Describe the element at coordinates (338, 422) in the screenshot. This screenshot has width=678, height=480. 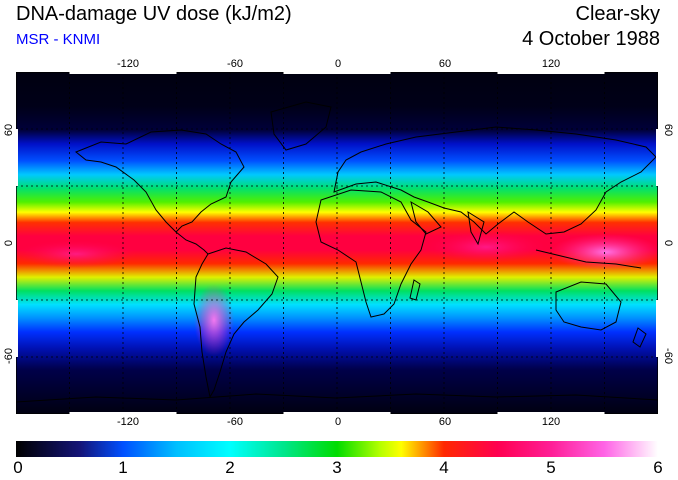
I see `lon-tick-bottom: 0` at that location.